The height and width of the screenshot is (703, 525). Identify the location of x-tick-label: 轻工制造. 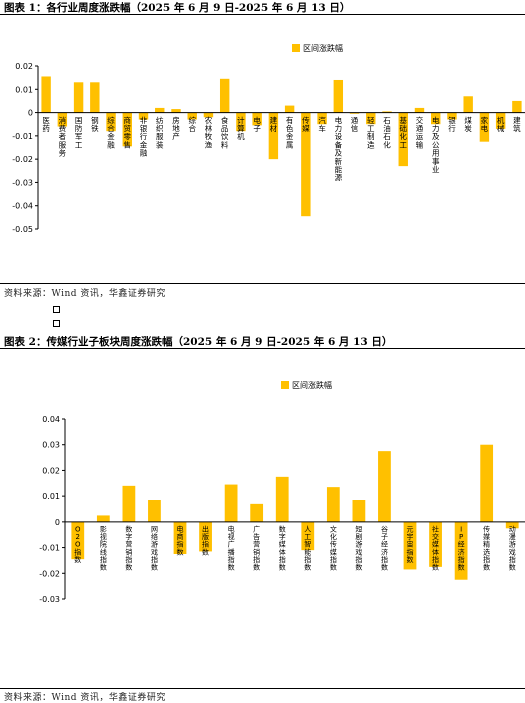
(371, 132).